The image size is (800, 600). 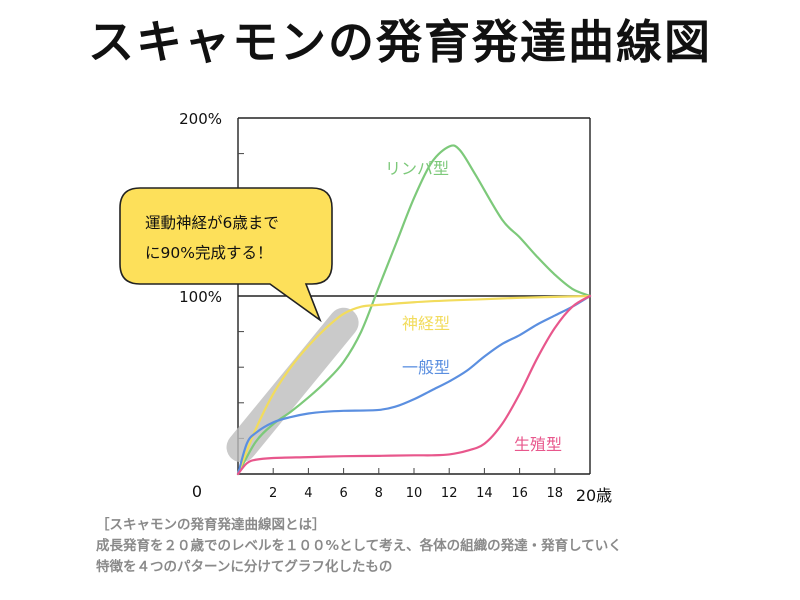 I want to click on callout-bubble: 運動神経が6歳まで に90%完成する！, so click(x=226, y=255).